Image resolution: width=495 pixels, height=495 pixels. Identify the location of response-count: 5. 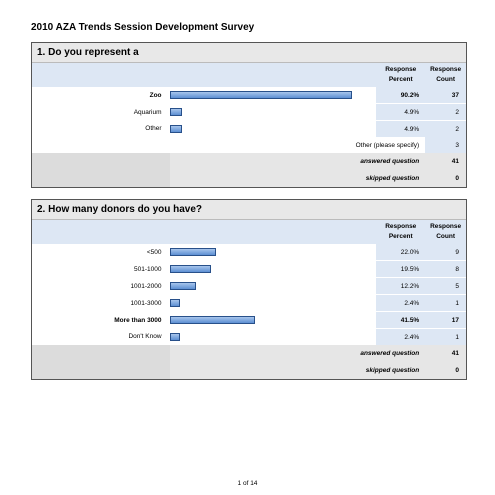
(445, 286).